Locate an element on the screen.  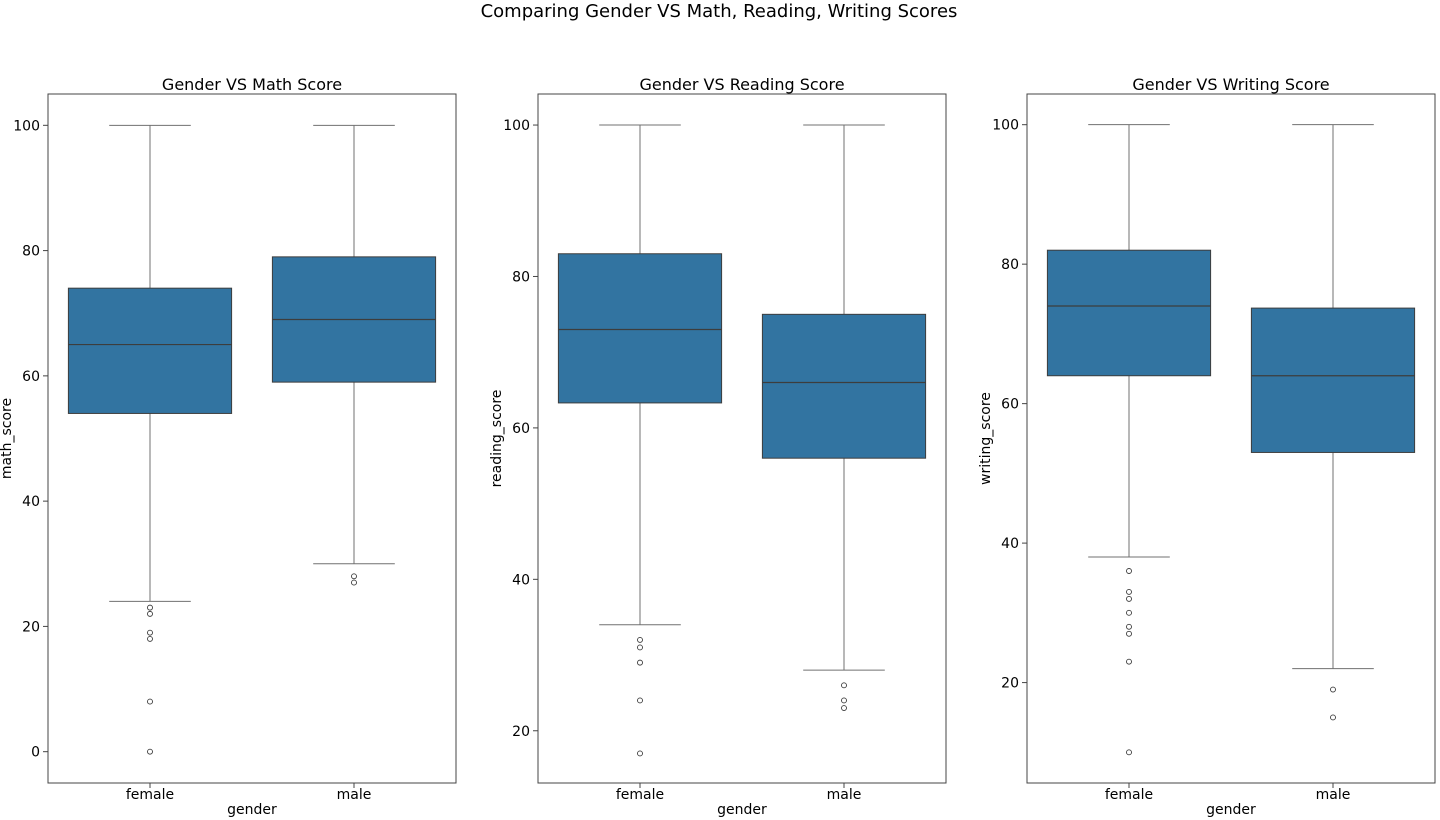
panel-title: Gender VS Math Score is located at coordinates (252, 84).